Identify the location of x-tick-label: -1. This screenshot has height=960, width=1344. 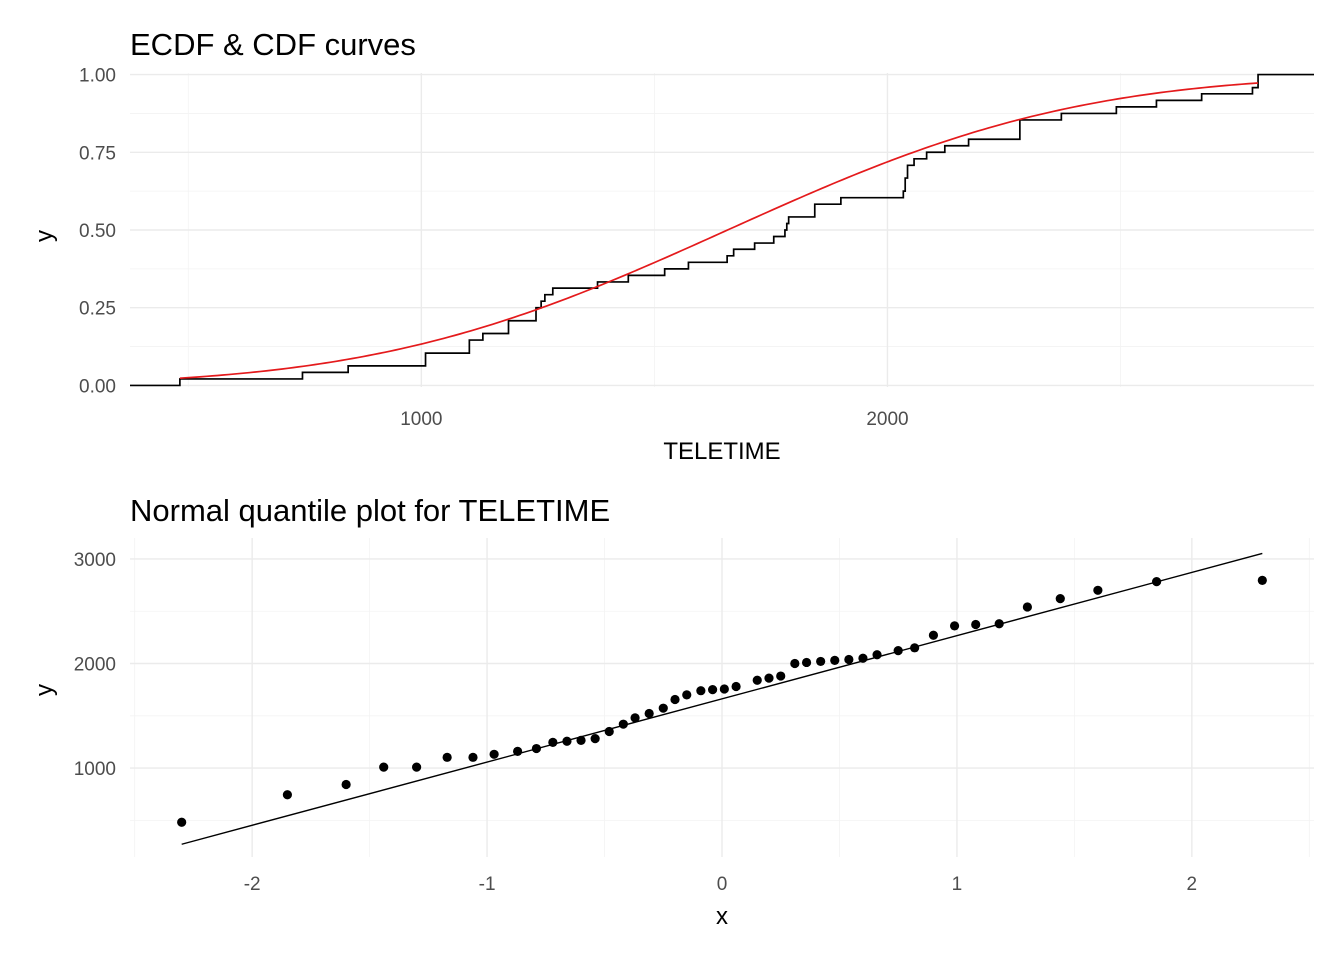
(487, 884).